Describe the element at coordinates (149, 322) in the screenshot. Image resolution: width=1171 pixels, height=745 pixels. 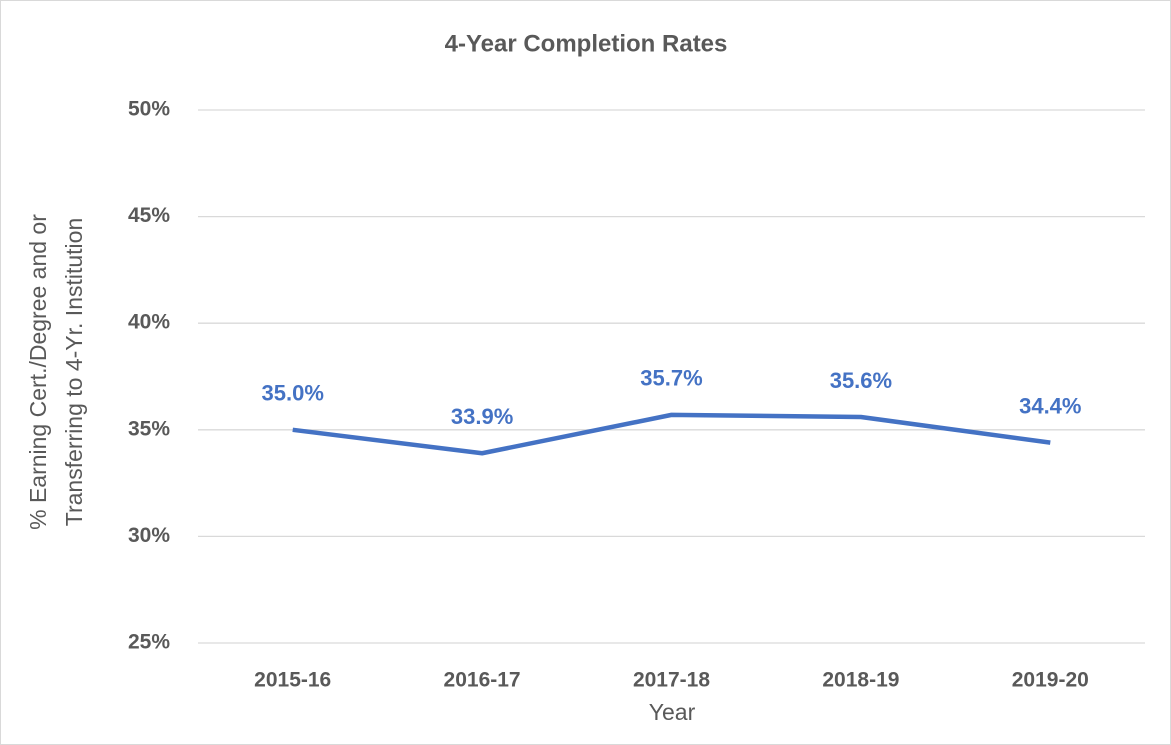
I see `y-tick-label: 40%` at that location.